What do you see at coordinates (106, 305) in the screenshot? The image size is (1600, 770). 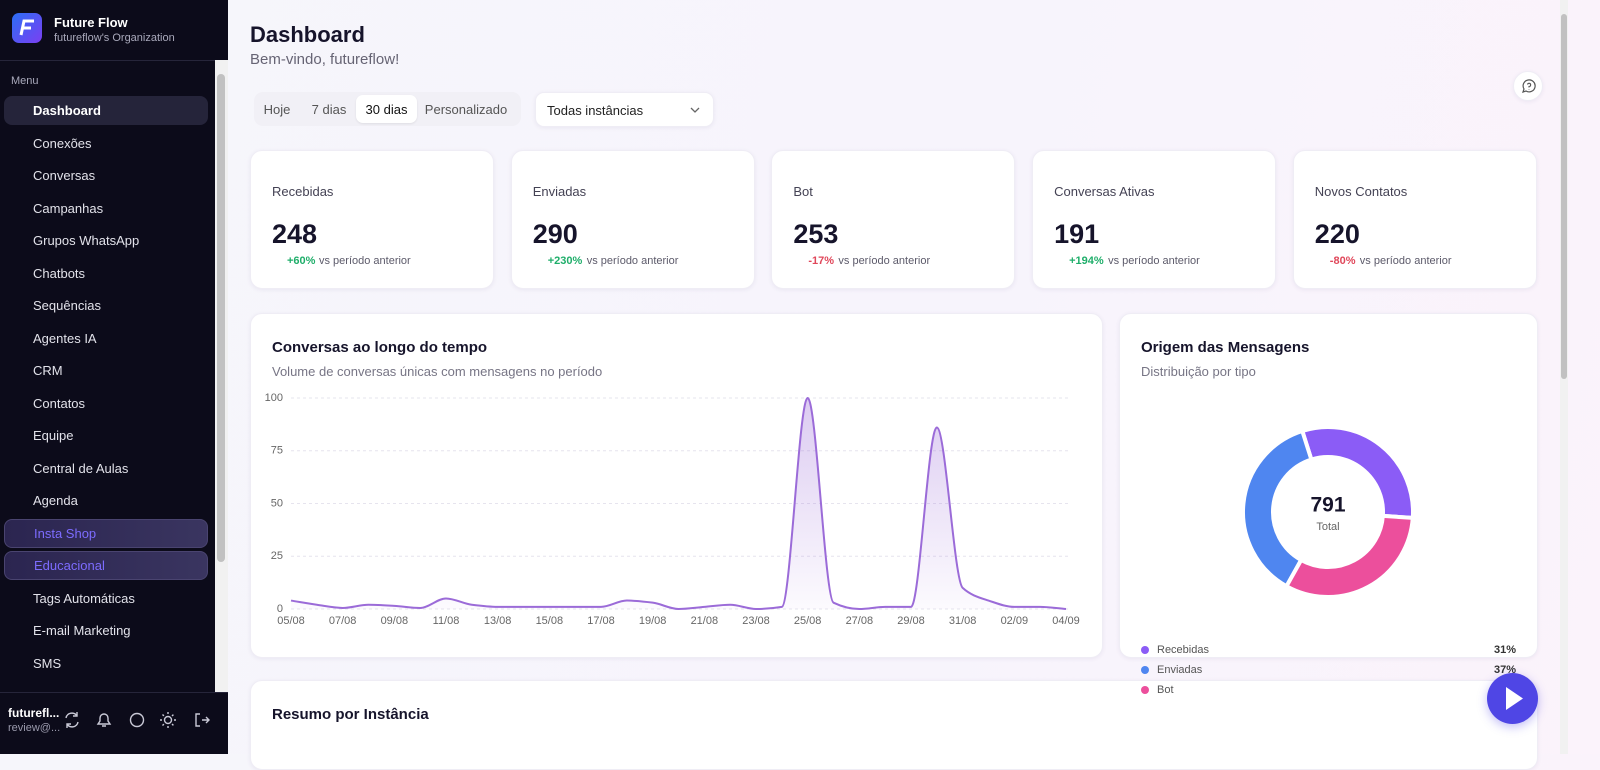 I see `menu-item: Sequências` at bounding box center [106, 305].